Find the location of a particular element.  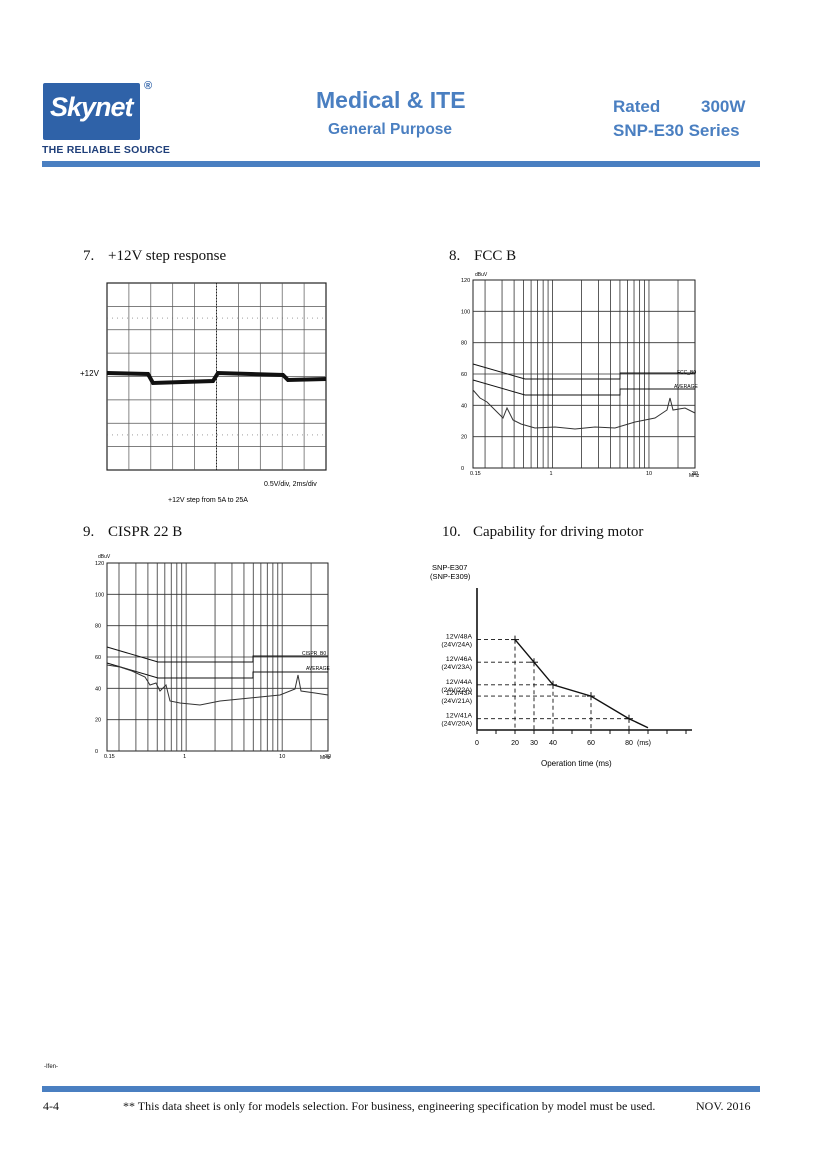

rated-value: 300W is located at coordinates (723, 106).